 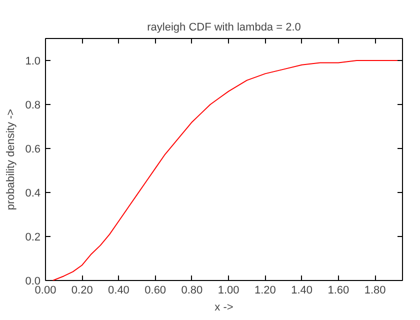 What do you see at coordinates (224, 308) in the screenshot?
I see `x-axis-title: x ->` at bounding box center [224, 308].